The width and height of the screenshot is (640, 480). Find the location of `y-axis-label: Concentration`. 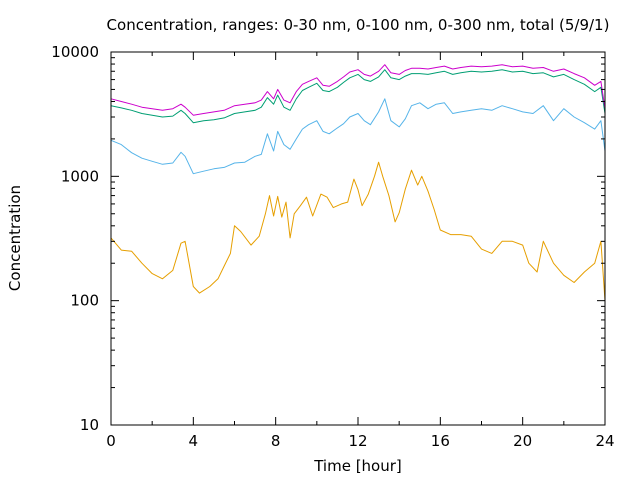

y-axis-label: Concentration is located at coordinates (15, 238).